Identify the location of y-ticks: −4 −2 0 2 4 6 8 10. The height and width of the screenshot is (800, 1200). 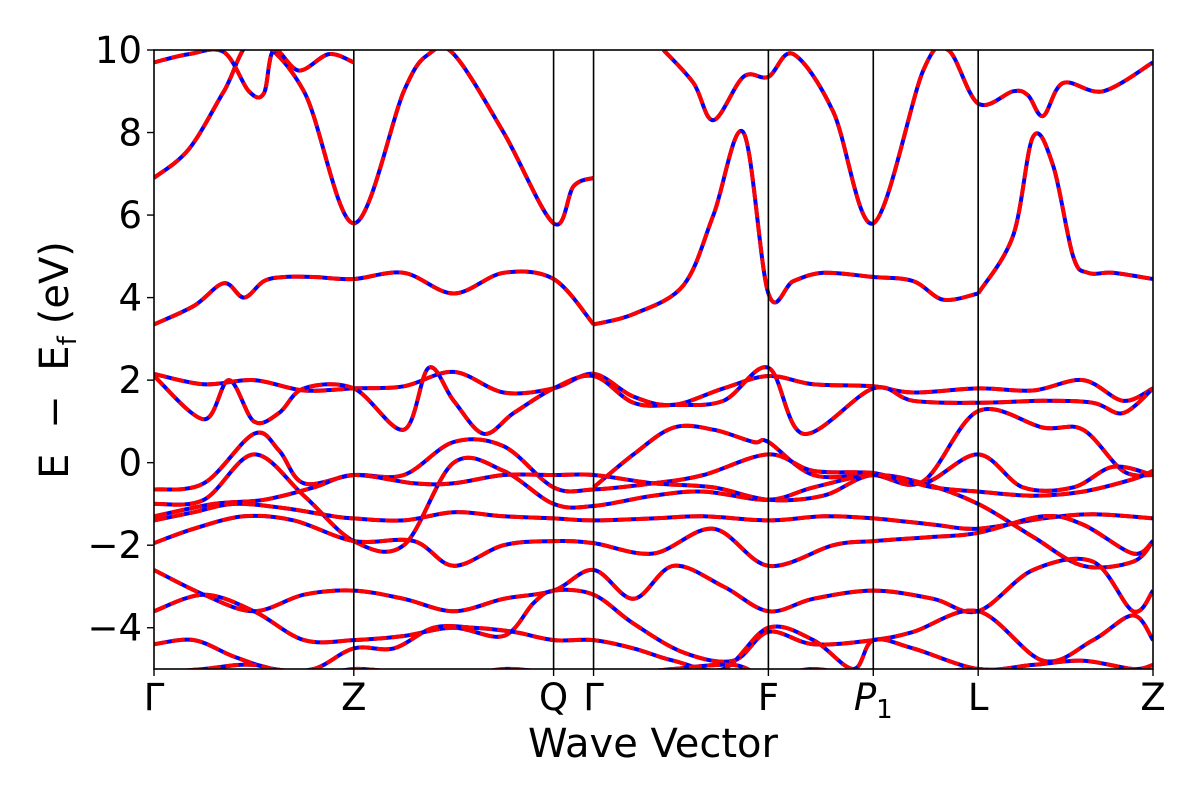
(120, 339).